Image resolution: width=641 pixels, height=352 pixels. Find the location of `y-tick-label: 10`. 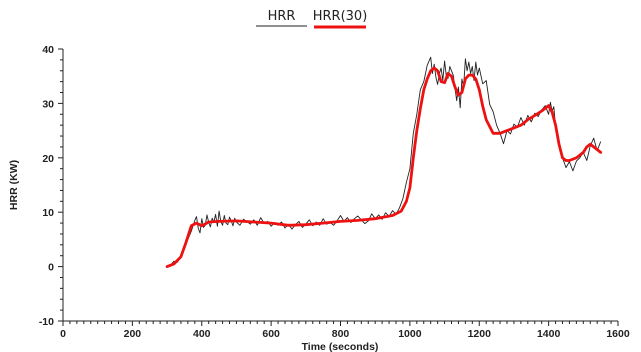

y-tick-label: 10 is located at coordinates (48, 213).